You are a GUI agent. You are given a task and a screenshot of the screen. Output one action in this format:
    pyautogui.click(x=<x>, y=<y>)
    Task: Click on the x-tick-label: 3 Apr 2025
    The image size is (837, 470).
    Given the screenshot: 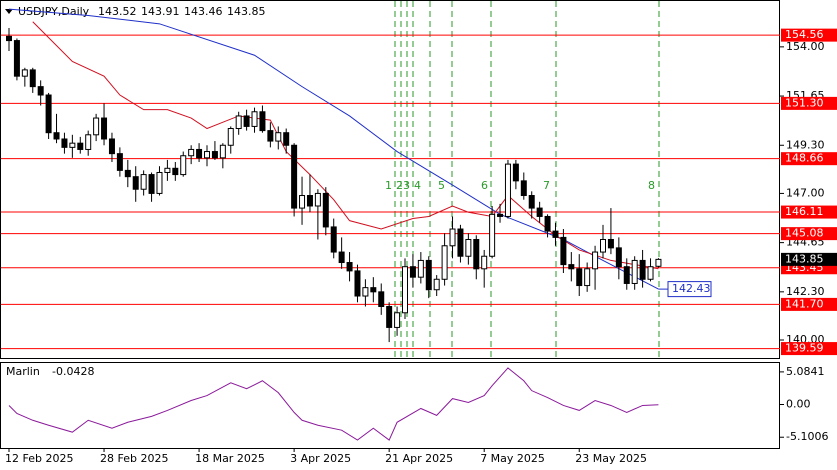 What is the action you would take?
    pyautogui.click(x=320, y=458)
    